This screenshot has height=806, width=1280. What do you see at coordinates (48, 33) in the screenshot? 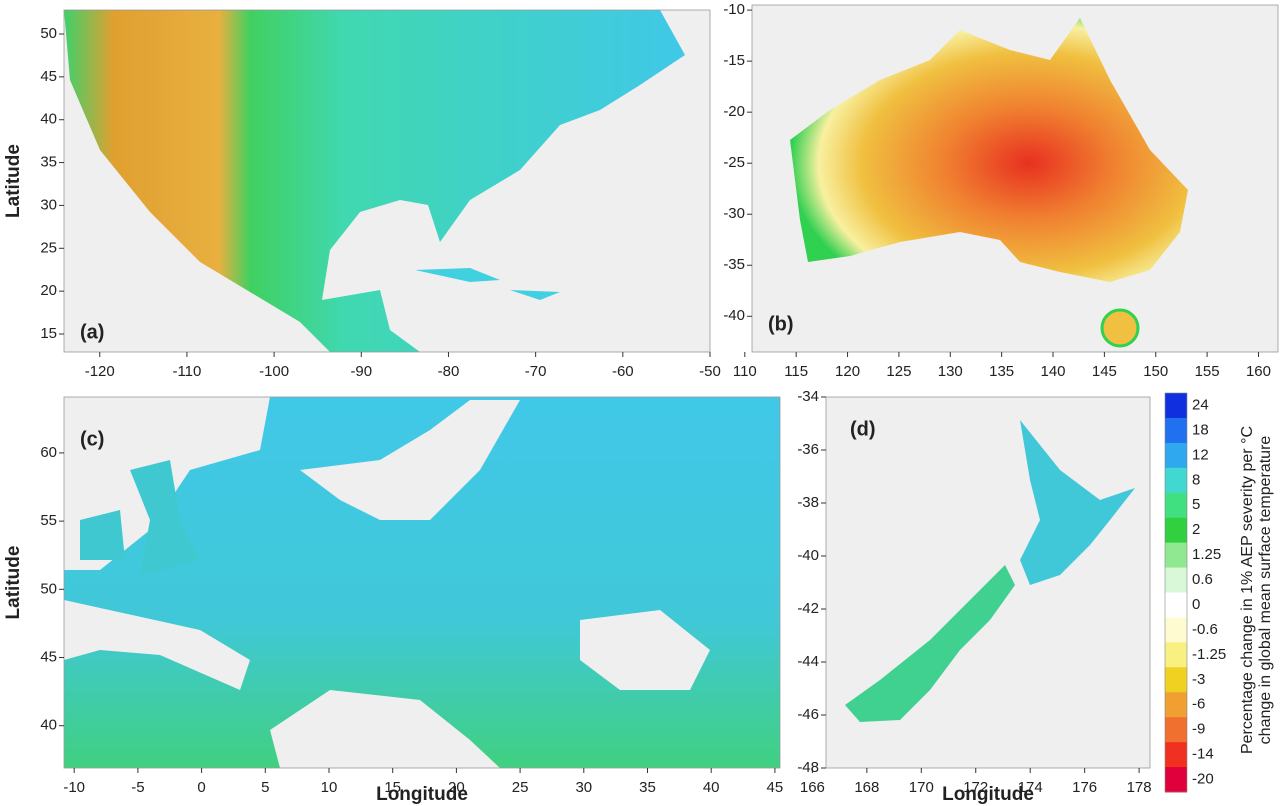
I see `y-tick-label: 50` at bounding box center [48, 33].